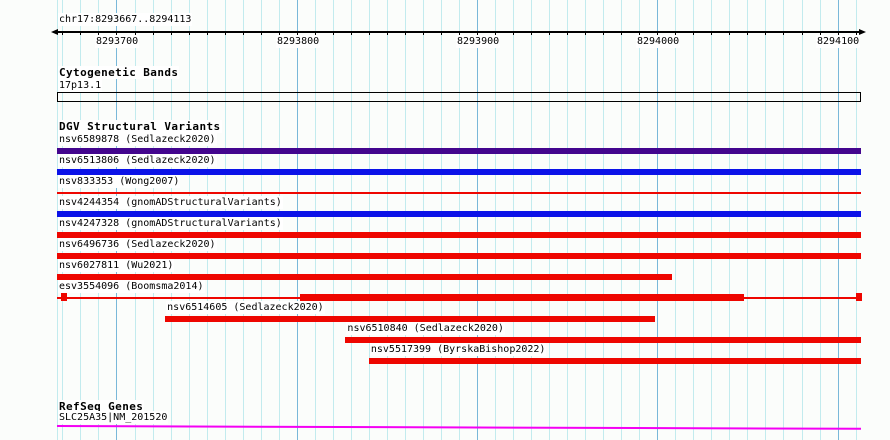 This screenshot has width=890, height=440. What do you see at coordinates (170, 202) in the screenshot?
I see `variant-label-nsv4244354: nsv4244354 (gnomADStructuralVariants)` at bounding box center [170, 202].